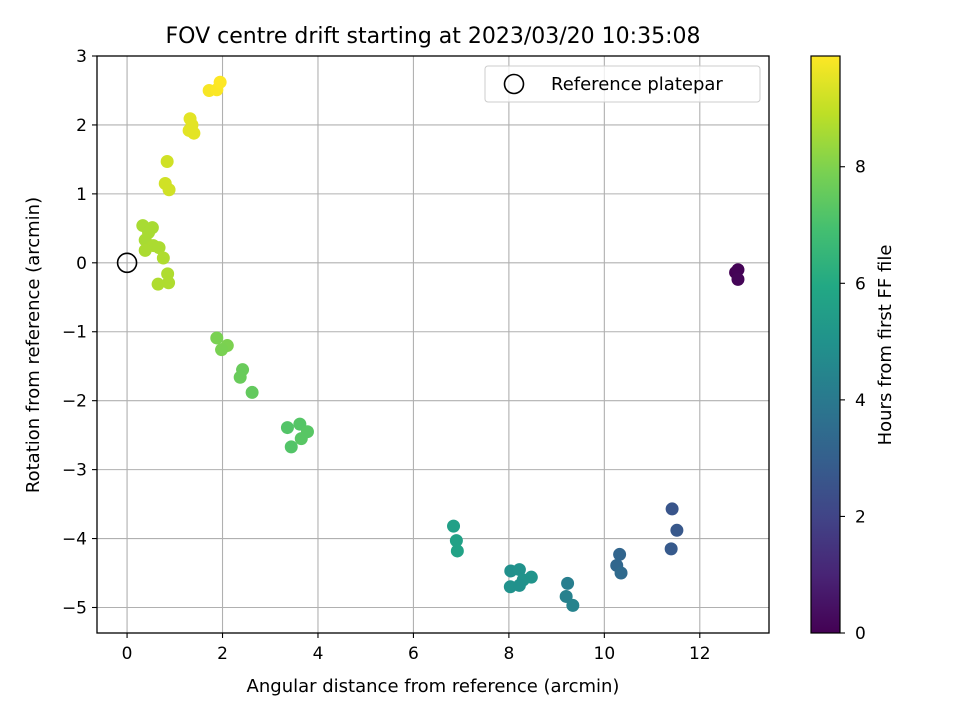  What do you see at coordinates (860, 168) in the screenshot?
I see `colorbar-tick-label: 8` at bounding box center [860, 168].